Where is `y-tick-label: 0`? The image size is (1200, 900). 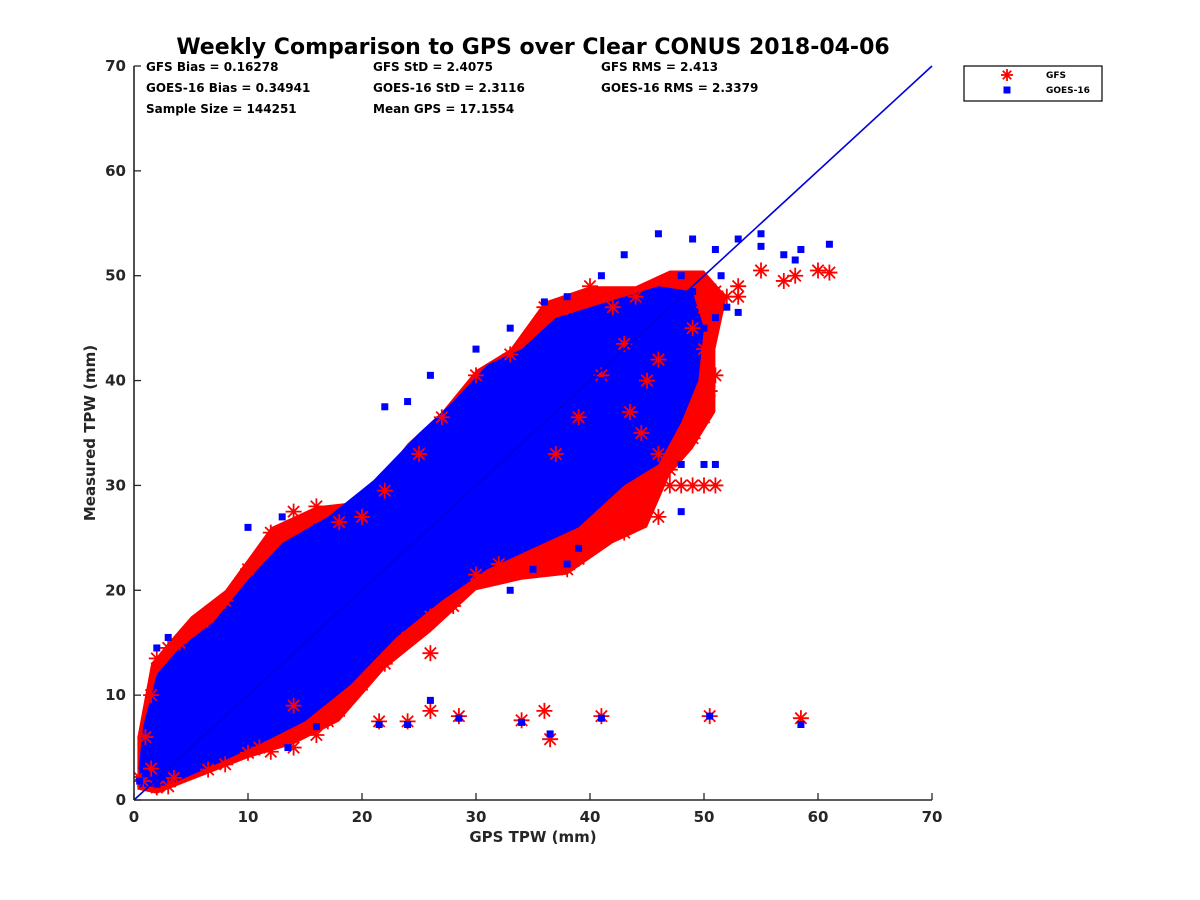
y-tick-label: 0 is located at coordinates (121, 800).